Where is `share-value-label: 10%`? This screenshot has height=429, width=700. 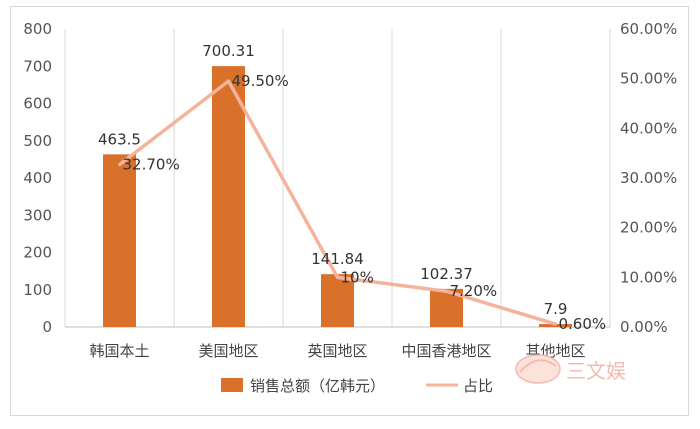
share-value-label: 10% is located at coordinates (357, 277).